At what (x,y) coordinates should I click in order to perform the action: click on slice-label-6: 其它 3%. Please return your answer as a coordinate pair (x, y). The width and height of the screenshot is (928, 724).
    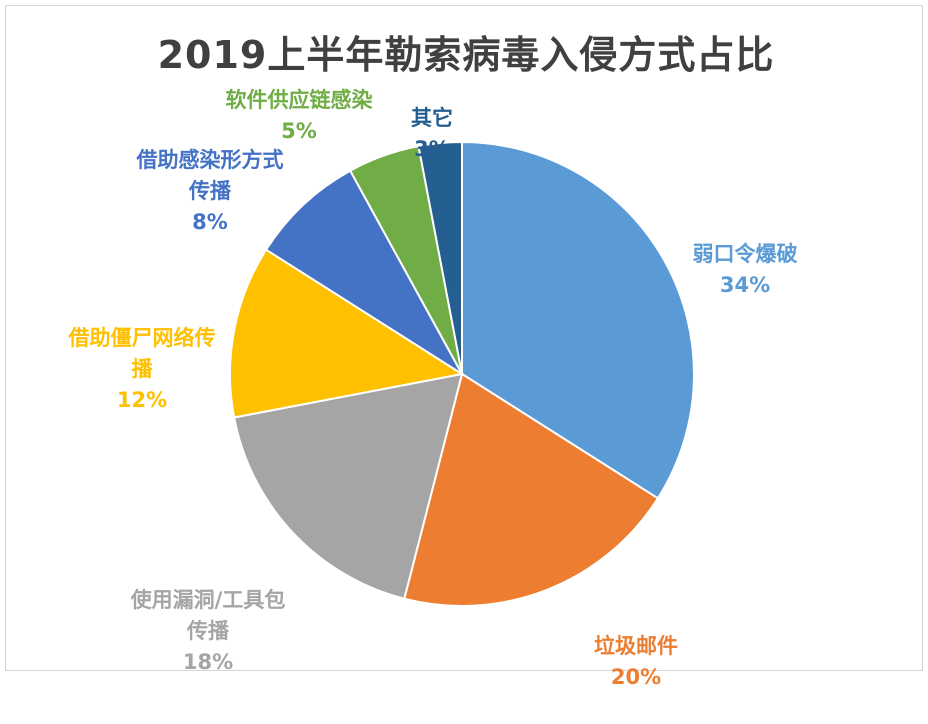
    Looking at the image, I should click on (432, 133).